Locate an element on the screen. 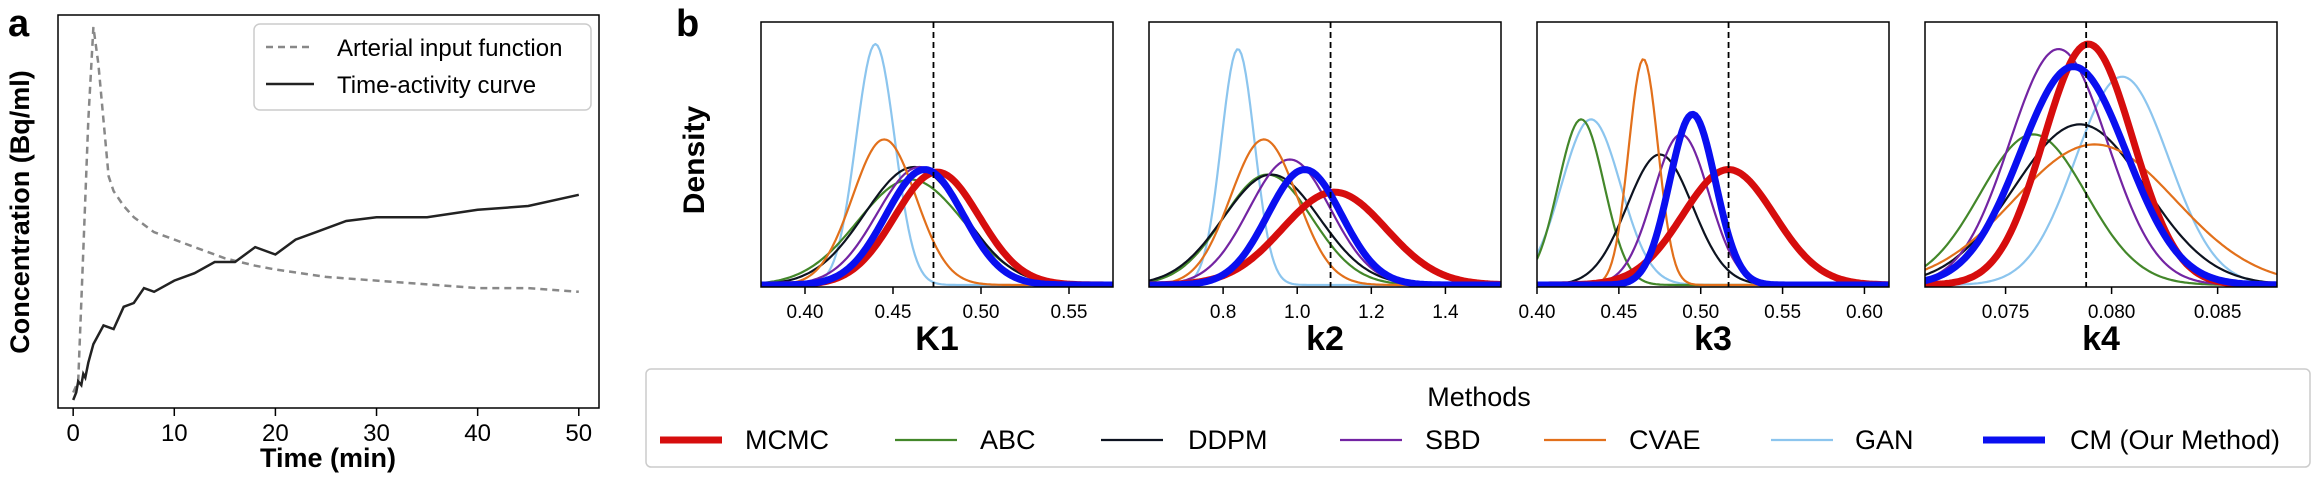  legend-item-mcmc: MCMC is located at coordinates (744, 440).